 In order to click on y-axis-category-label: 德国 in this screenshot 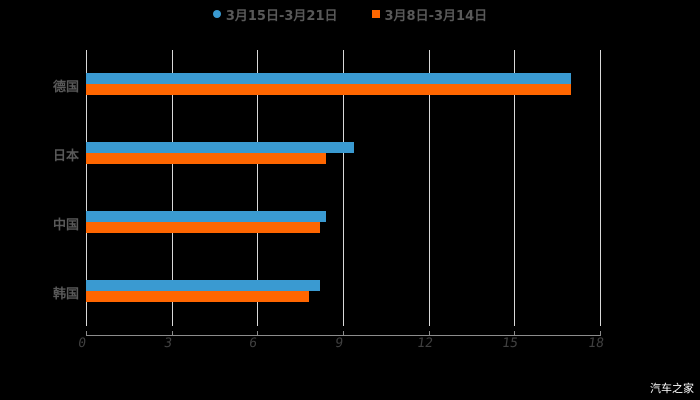, I will do `click(65, 87)`.